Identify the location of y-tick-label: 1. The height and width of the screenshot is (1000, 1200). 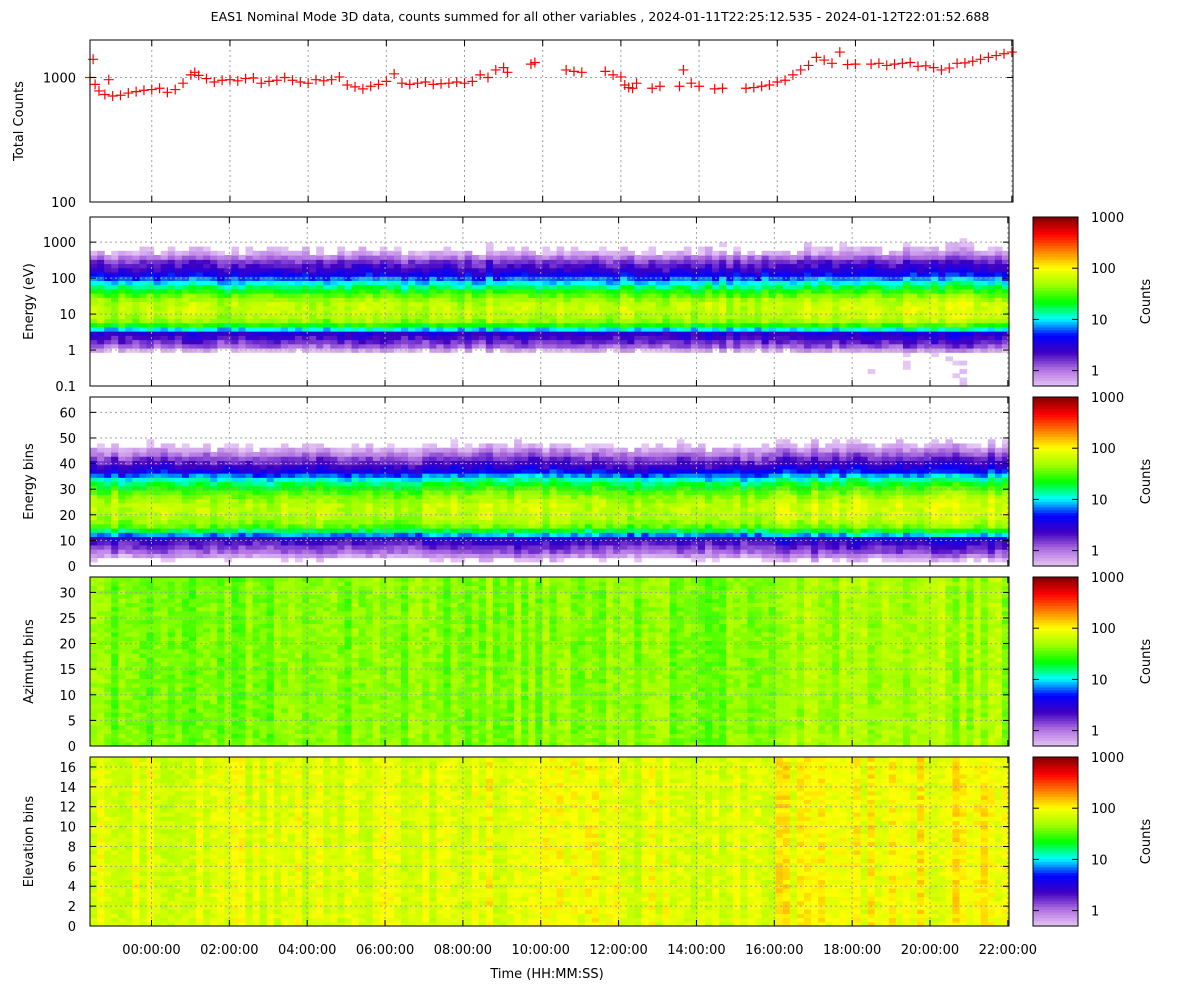
(72, 351).